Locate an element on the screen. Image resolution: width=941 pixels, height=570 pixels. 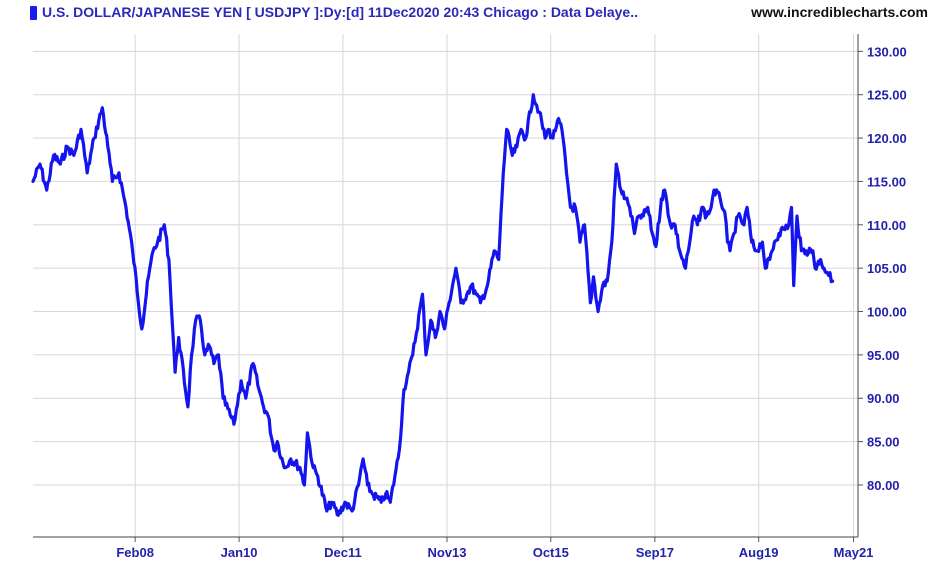
y-tick-label: 125.00 is located at coordinates (887, 95).